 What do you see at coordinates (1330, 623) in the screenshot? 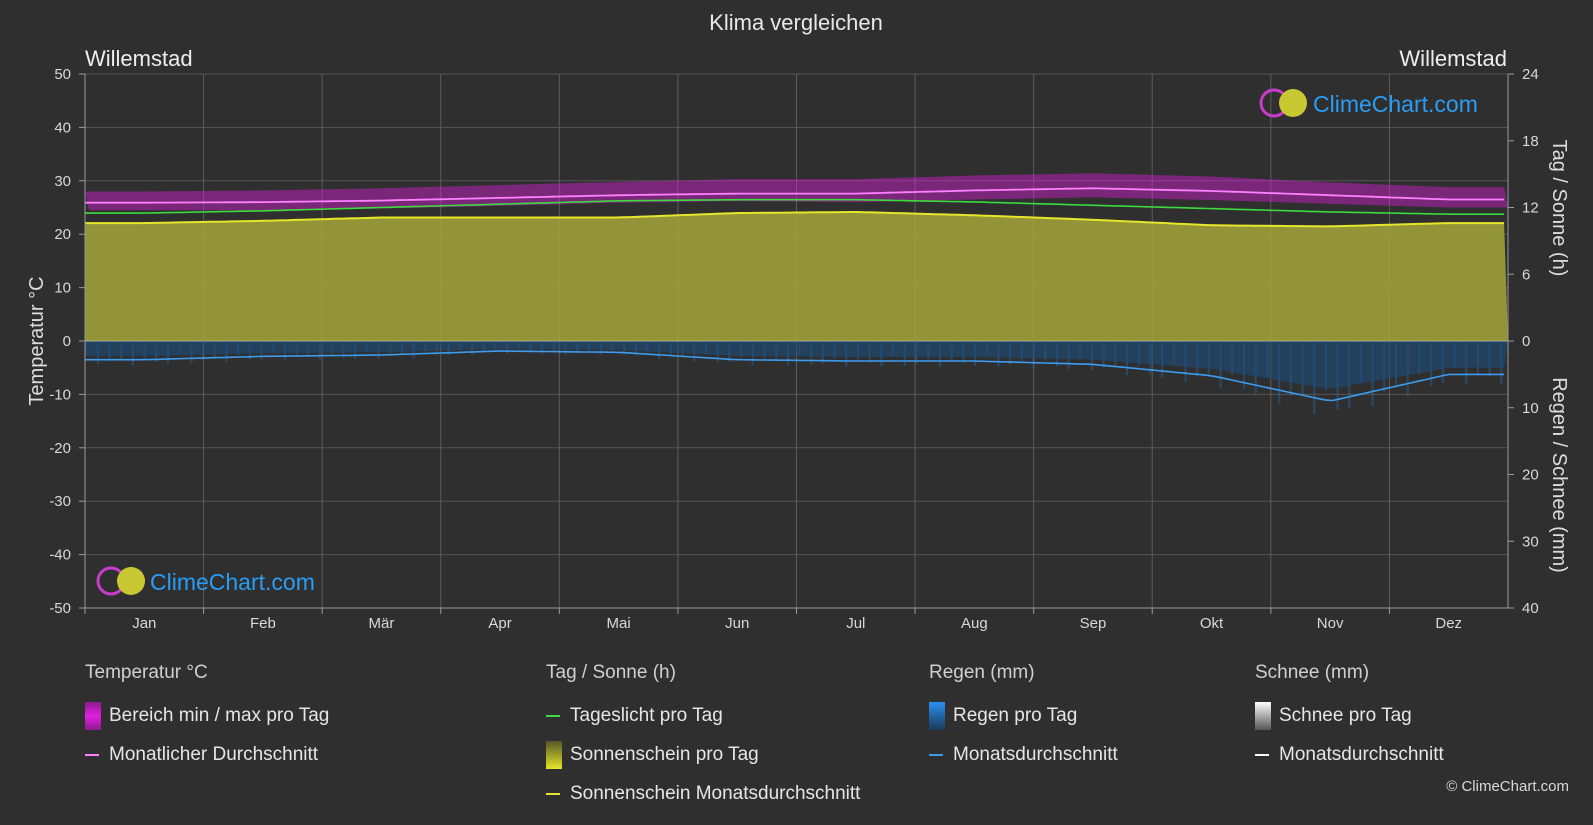
I see `month-label: Nov` at bounding box center [1330, 623].